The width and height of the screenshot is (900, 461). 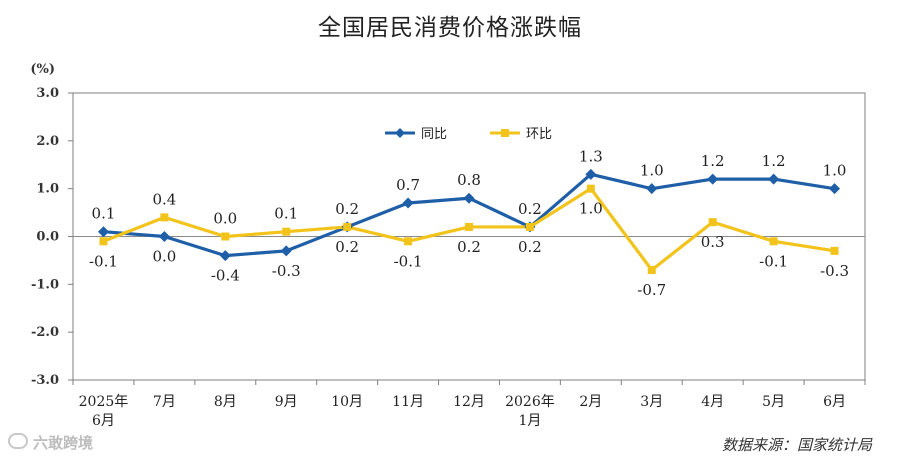 What do you see at coordinates (408, 185) in the screenshot?
I see `data-label-0: 0.7` at bounding box center [408, 185].